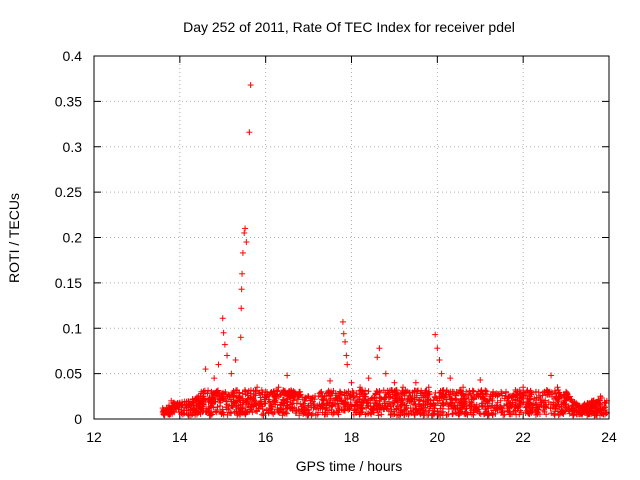 The height and width of the screenshot is (480, 640). What do you see at coordinates (68, 283) in the screenshot?
I see `y-tick-label: 0.15` at bounding box center [68, 283].